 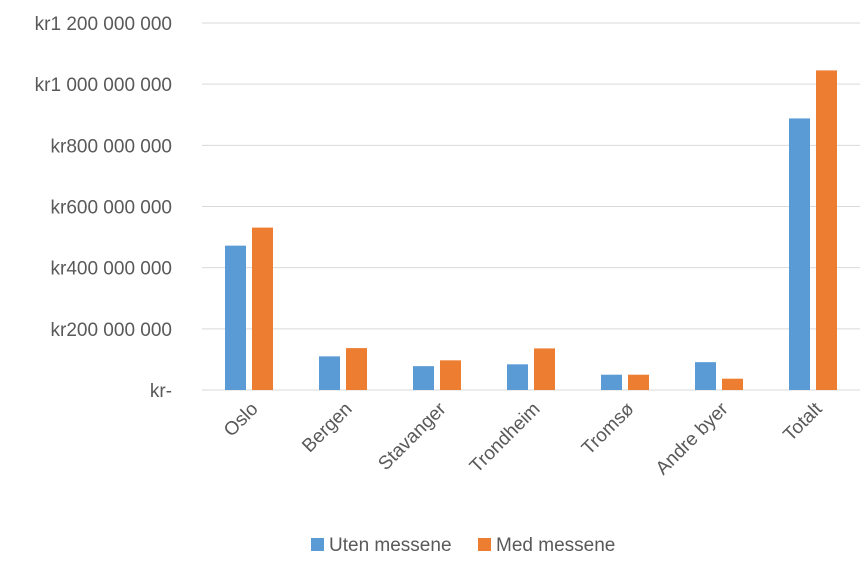 I want to click on x-category-label: Oslo, so click(x=241, y=420).